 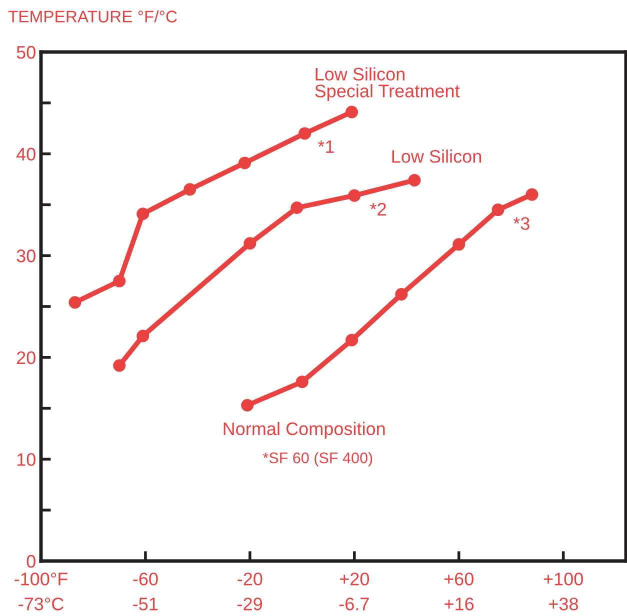 What do you see at coordinates (563, 604) in the screenshot?
I see `x2-tick-label: +38` at bounding box center [563, 604].